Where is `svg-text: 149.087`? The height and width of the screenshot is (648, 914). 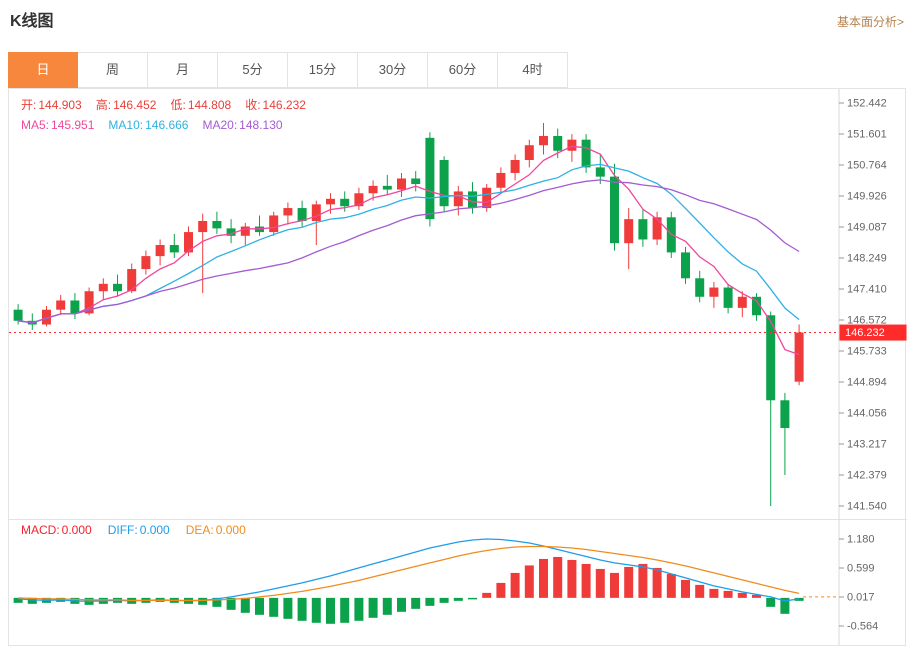
svg-text: 149.087 is located at coordinates (867, 228).